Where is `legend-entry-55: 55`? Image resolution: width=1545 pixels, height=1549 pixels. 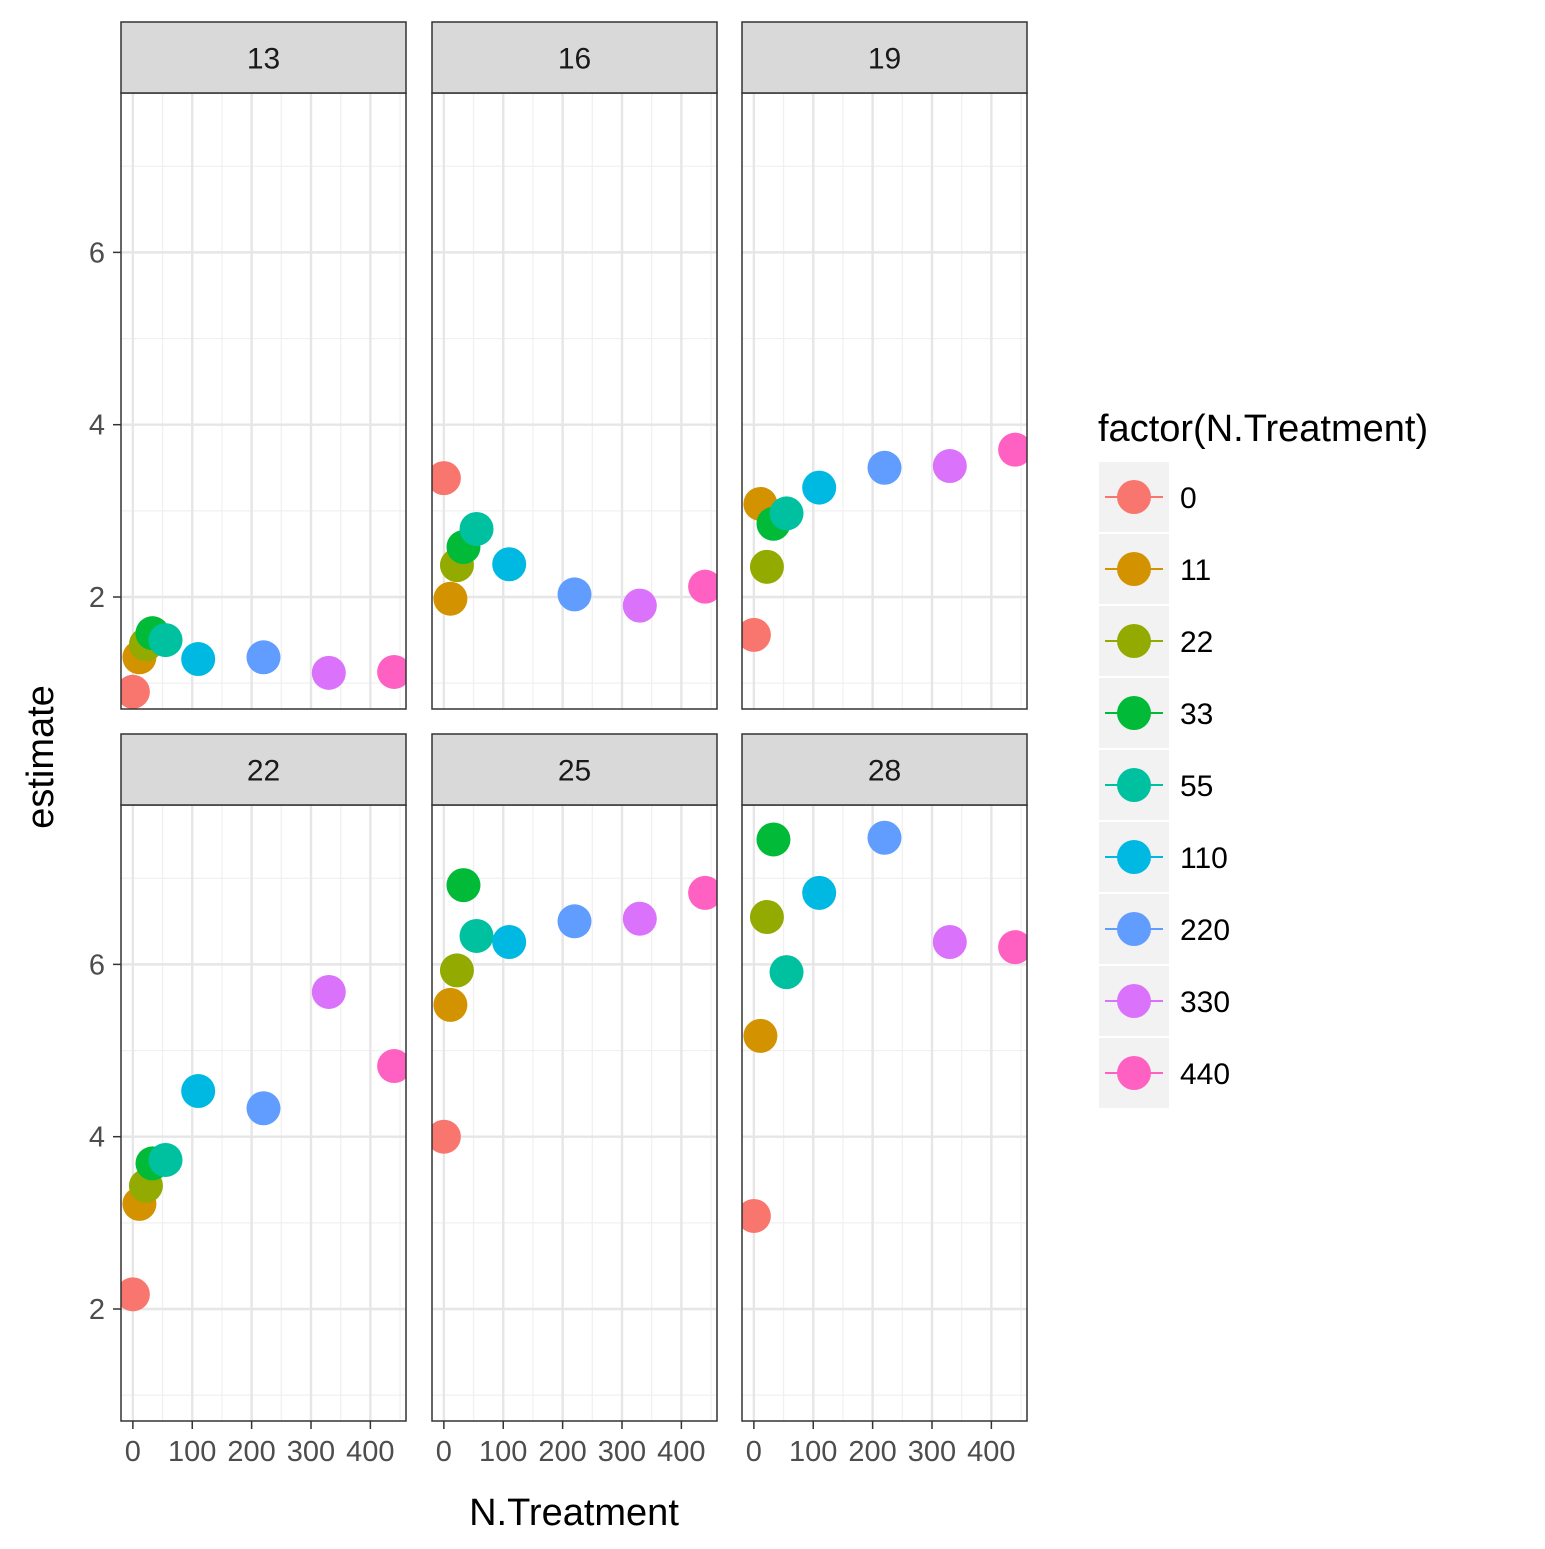 legend-entry-55: 55 is located at coordinates (1156, 785).